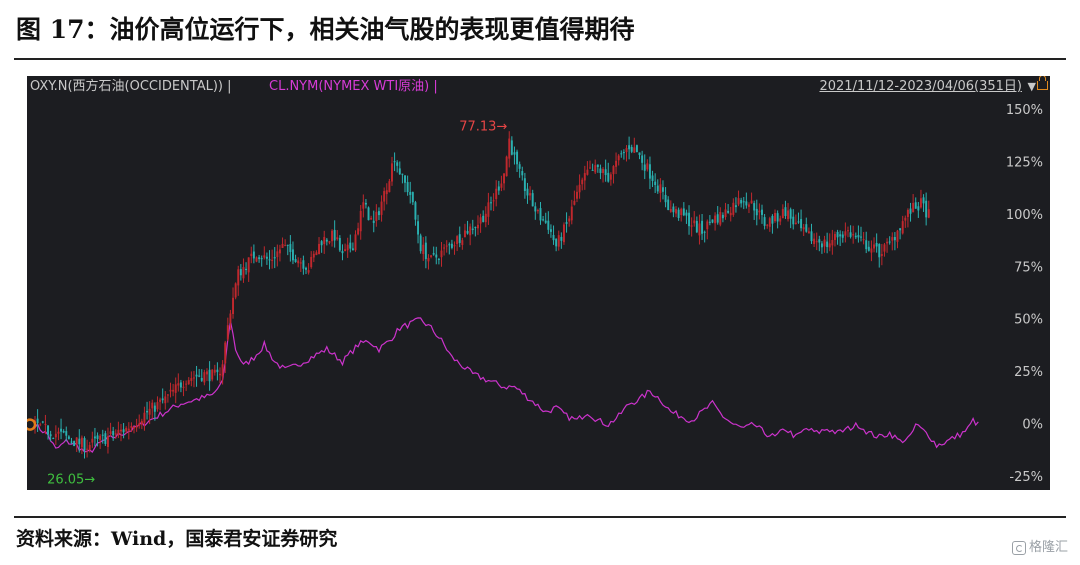  Describe the element at coordinates (71, 480) in the screenshot. I see `min-value-label: 26.05→` at that location.